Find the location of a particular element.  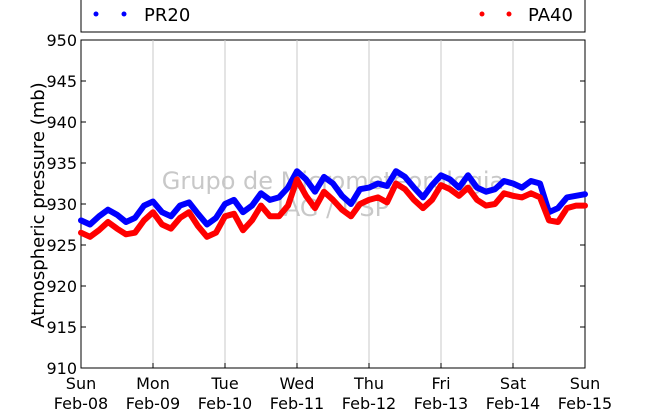

y-tick-label: 950 is located at coordinates (61, 40).